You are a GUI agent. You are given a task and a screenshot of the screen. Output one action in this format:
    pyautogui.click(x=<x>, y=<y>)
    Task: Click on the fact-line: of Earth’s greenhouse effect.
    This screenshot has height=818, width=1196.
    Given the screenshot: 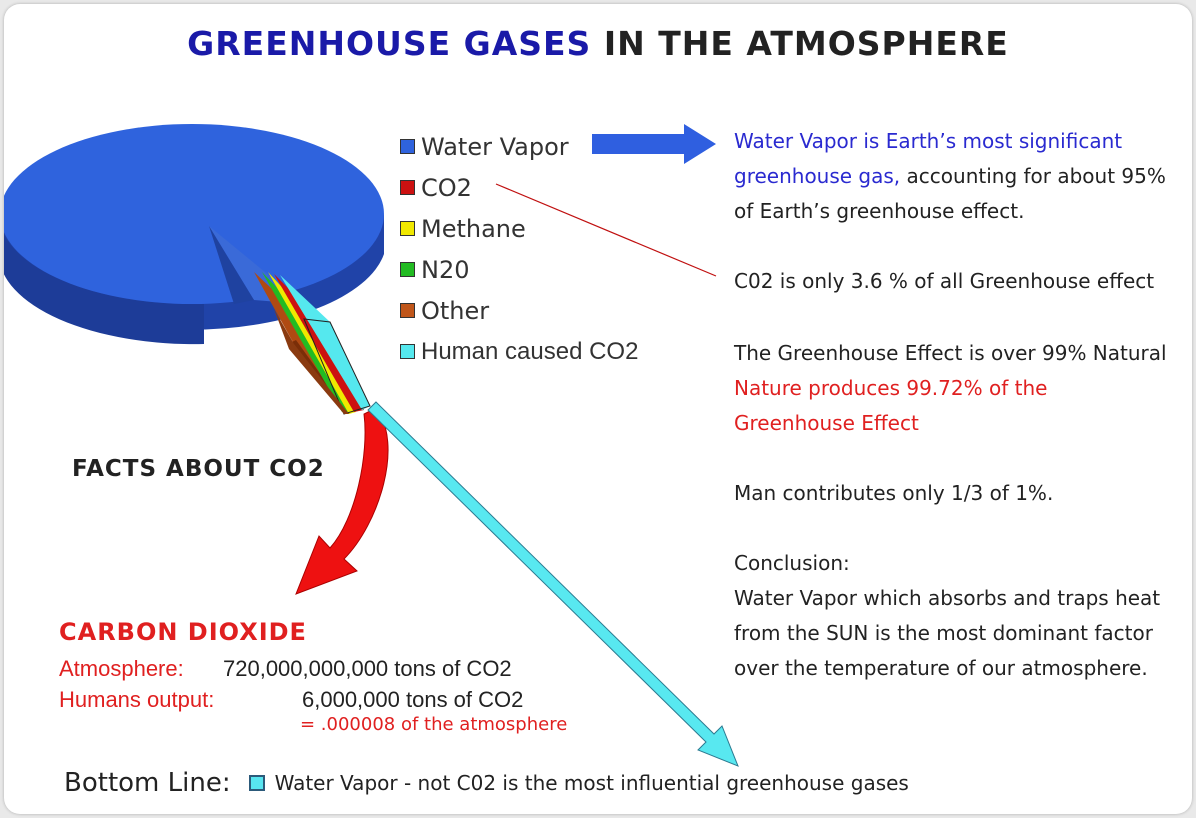 What is the action you would take?
    pyautogui.click(x=879, y=211)
    